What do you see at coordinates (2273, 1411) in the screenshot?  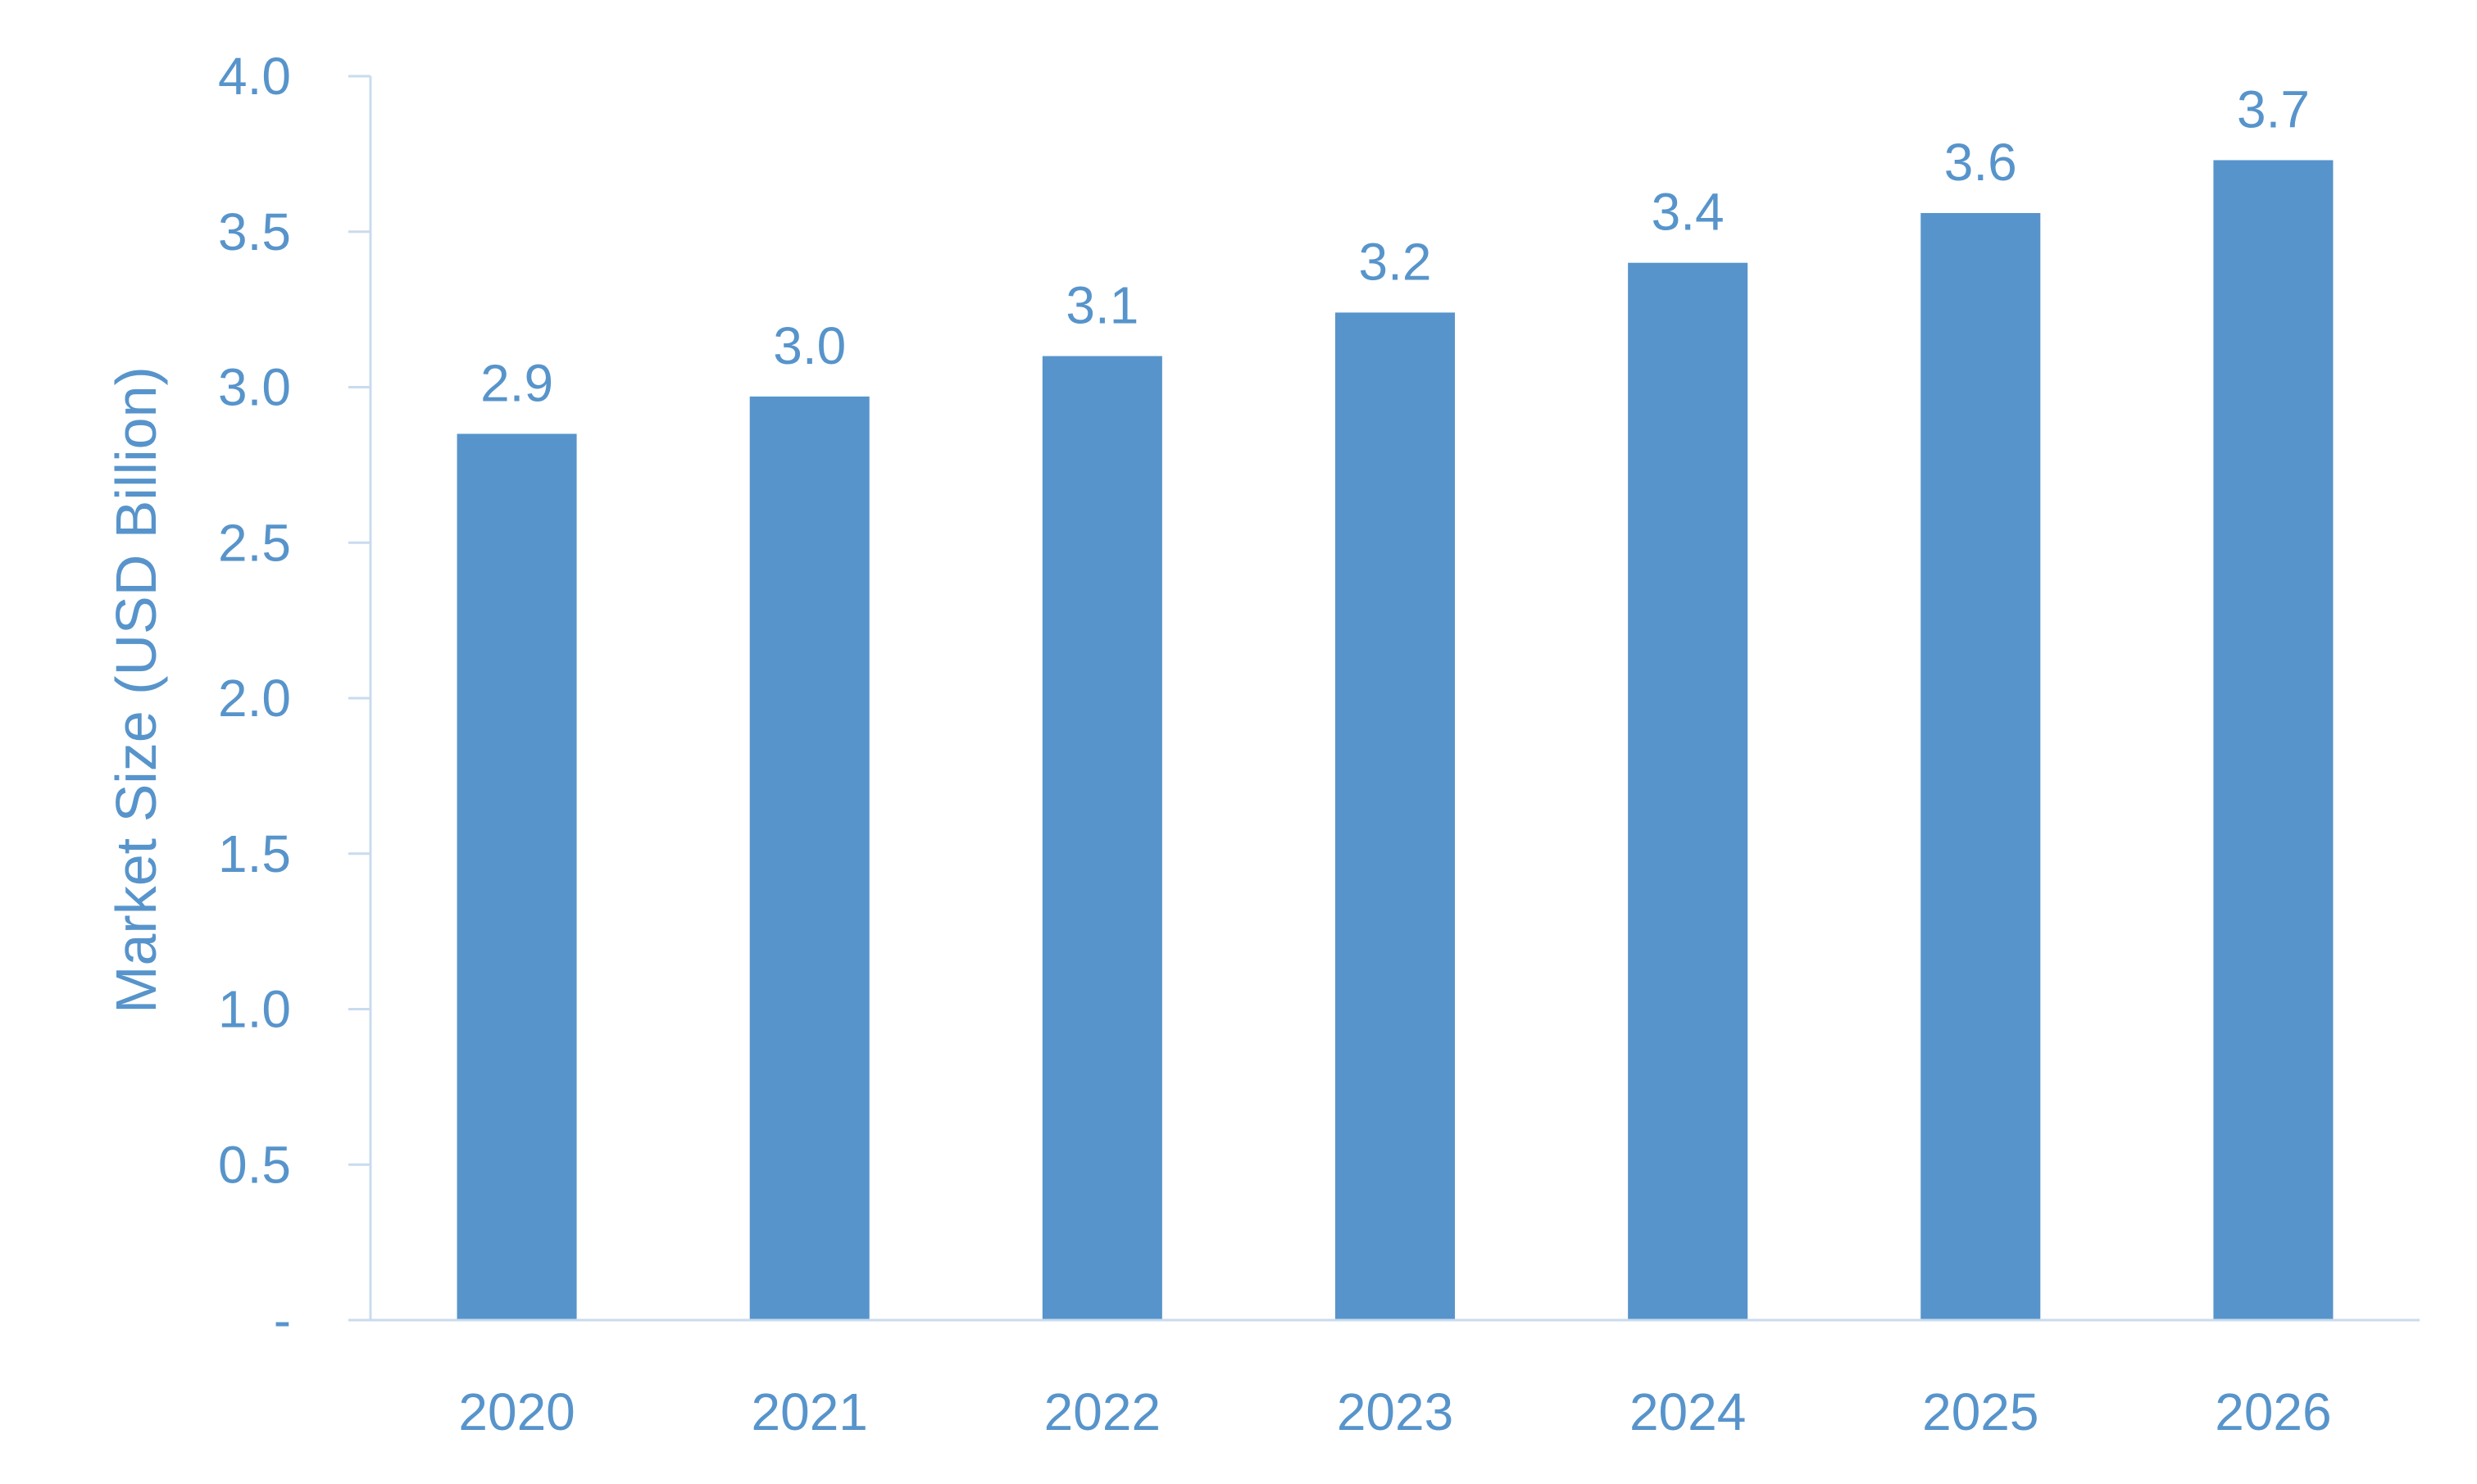 I see `x-tick-label-2026: 2026` at bounding box center [2273, 1411].